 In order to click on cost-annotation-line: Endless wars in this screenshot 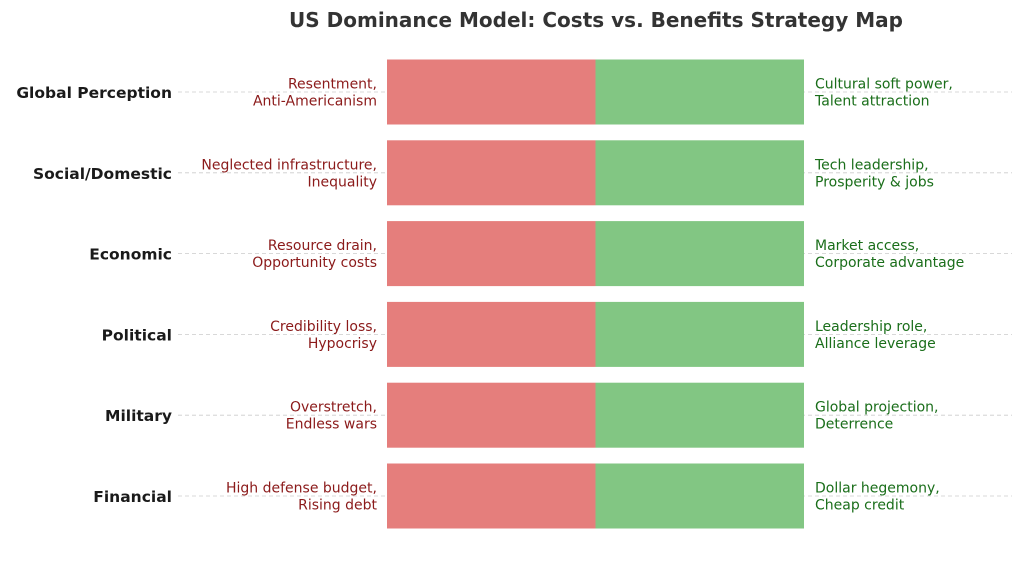, I will do `click(331, 425)`.